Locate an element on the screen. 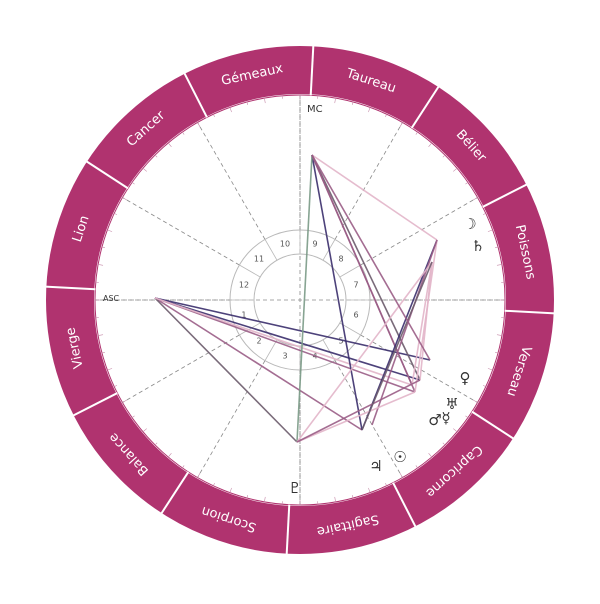 This screenshot has width=600, height=604. house-number: 6 is located at coordinates (355, 315).